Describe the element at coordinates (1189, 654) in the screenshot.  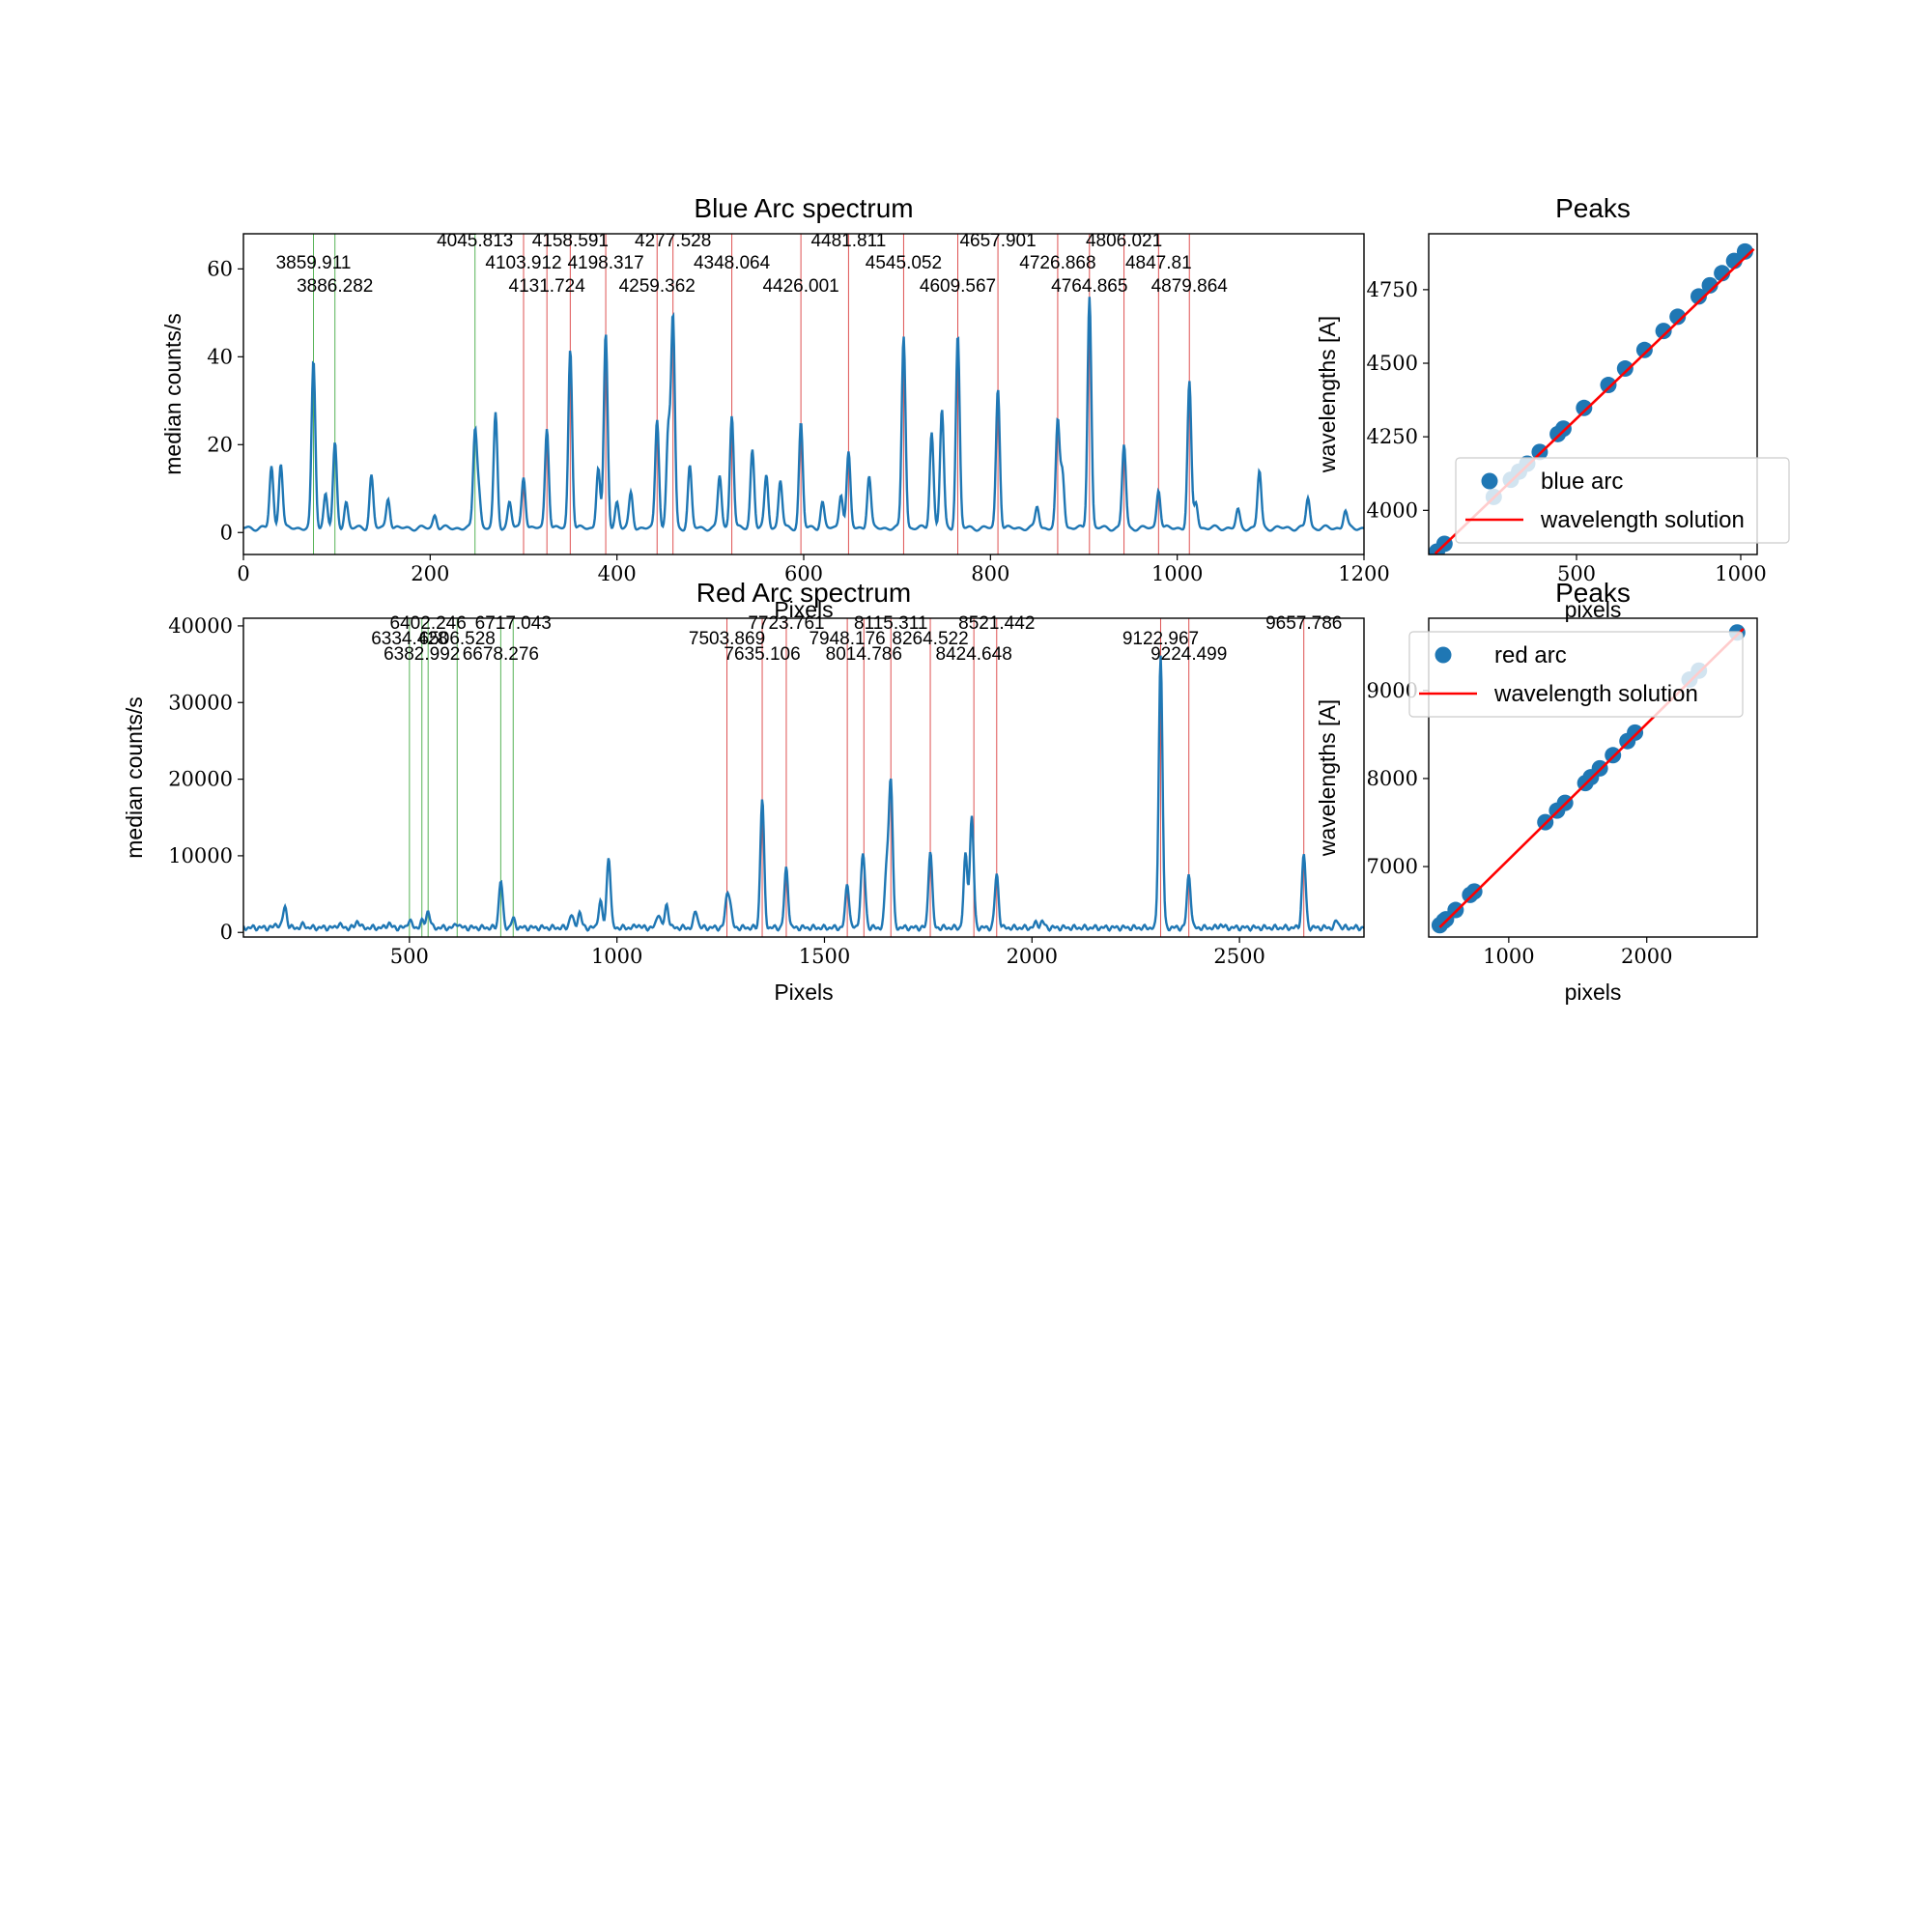
I see `line-wavelength-label: 9224.499` at that location.